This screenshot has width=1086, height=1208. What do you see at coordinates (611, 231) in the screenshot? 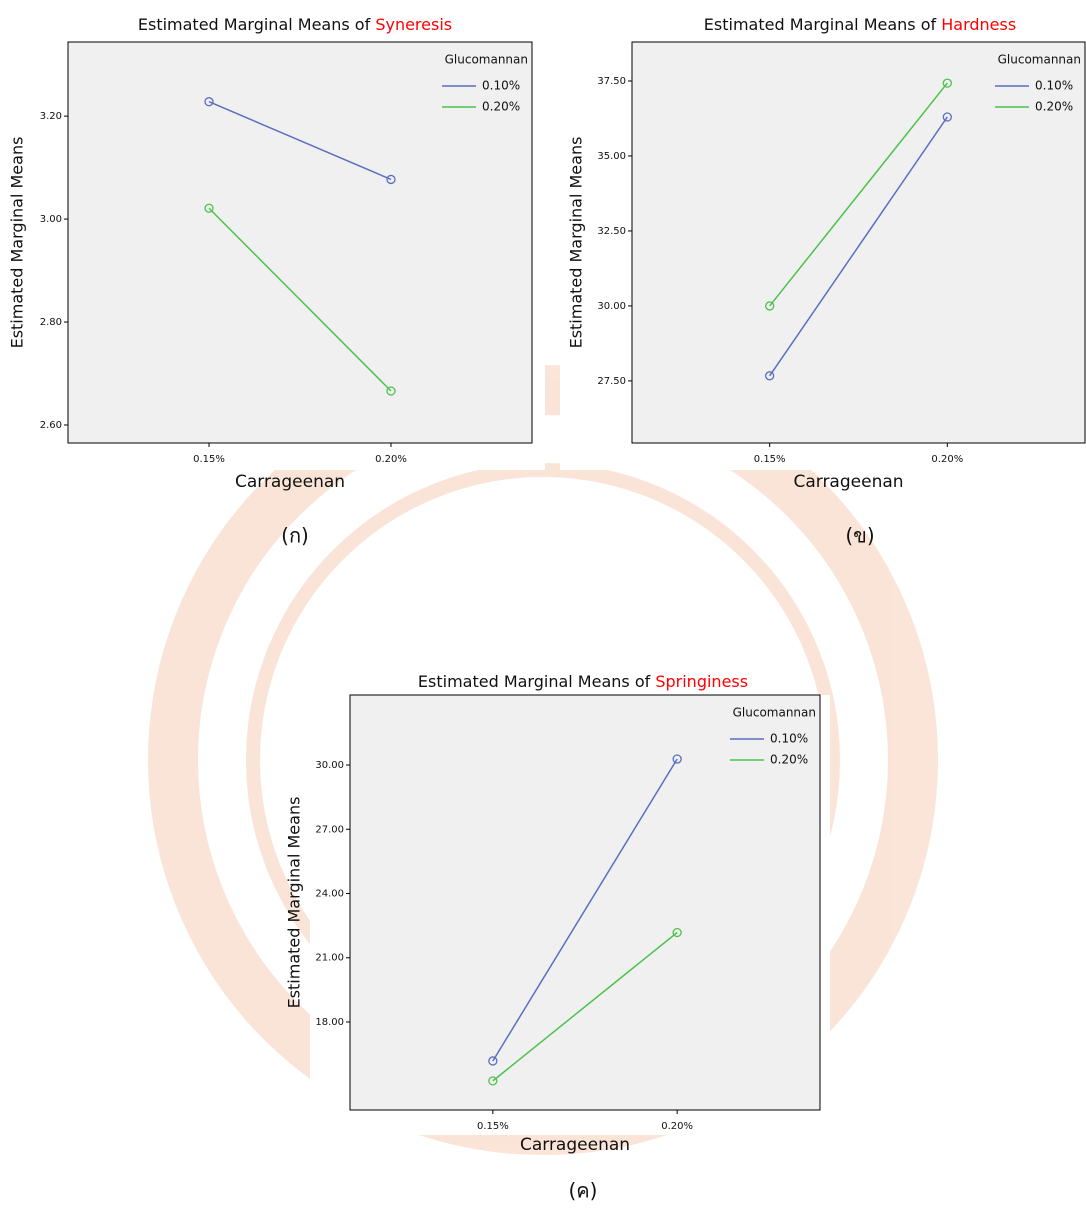
I see `y-tick-label: 32.50` at bounding box center [611, 231].